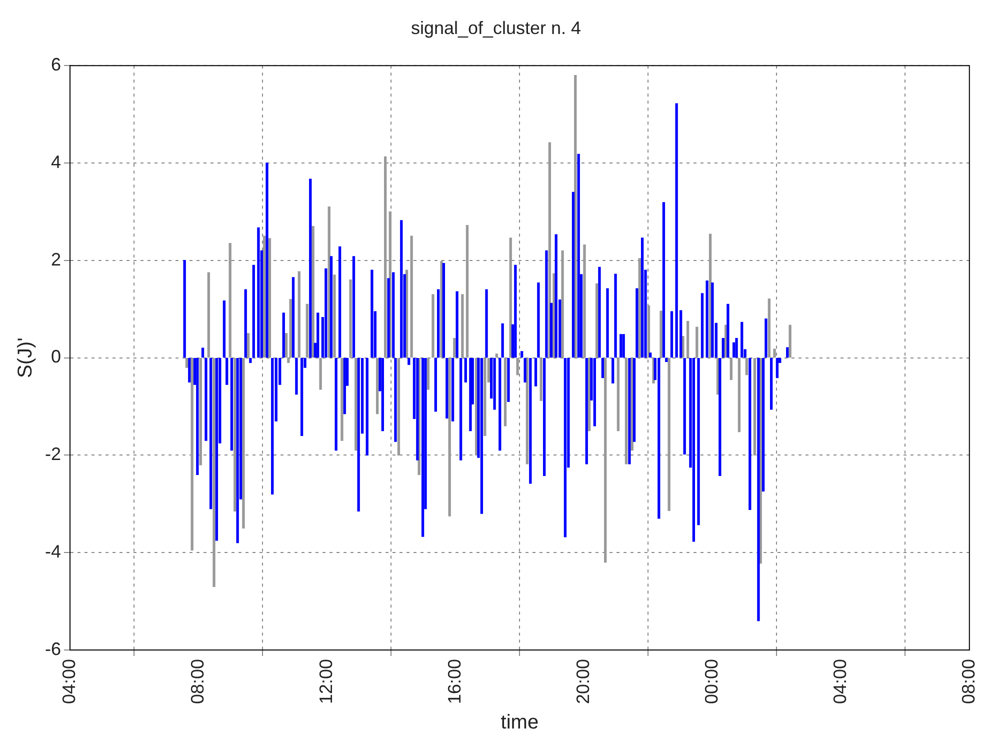  I want to click on chart-title: signal_of_cluster n. 4, so click(496, 28).